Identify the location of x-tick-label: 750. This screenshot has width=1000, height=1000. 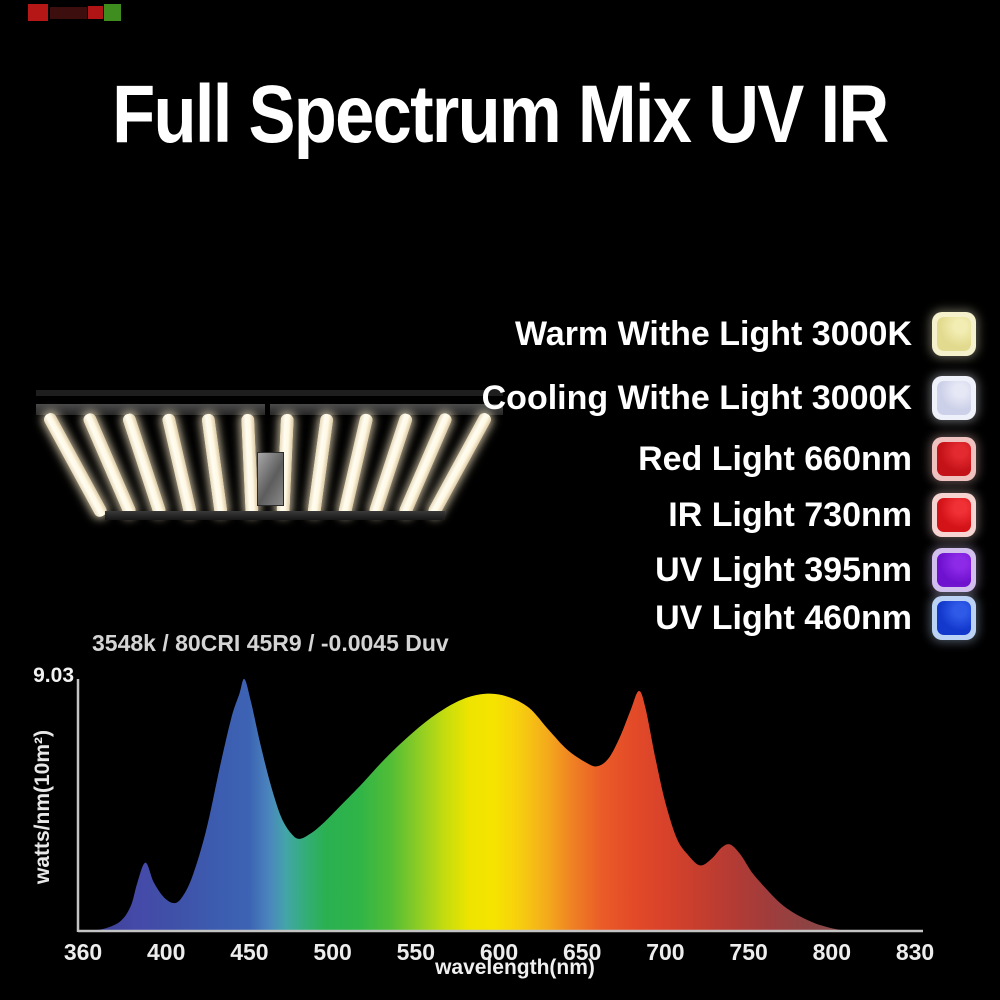
(748, 952).